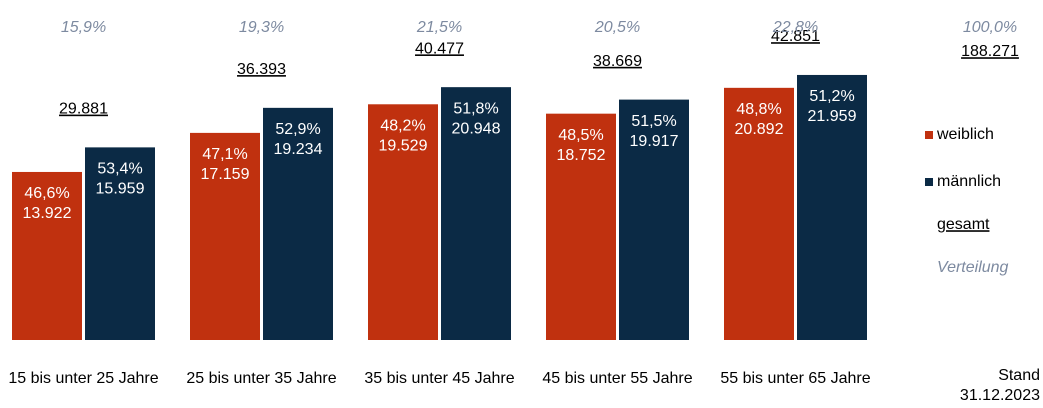 The width and height of the screenshot is (1043, 408). Describe the element at coordinates (990, 27) in the screenshot. I see `overall-distribution: 100,0%` at that location.